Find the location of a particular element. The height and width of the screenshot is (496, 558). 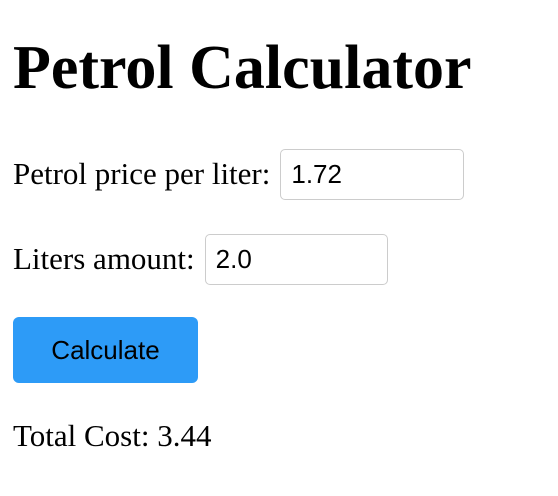

total-cost-label: Total Cost: is located at coordinates (81, 435).